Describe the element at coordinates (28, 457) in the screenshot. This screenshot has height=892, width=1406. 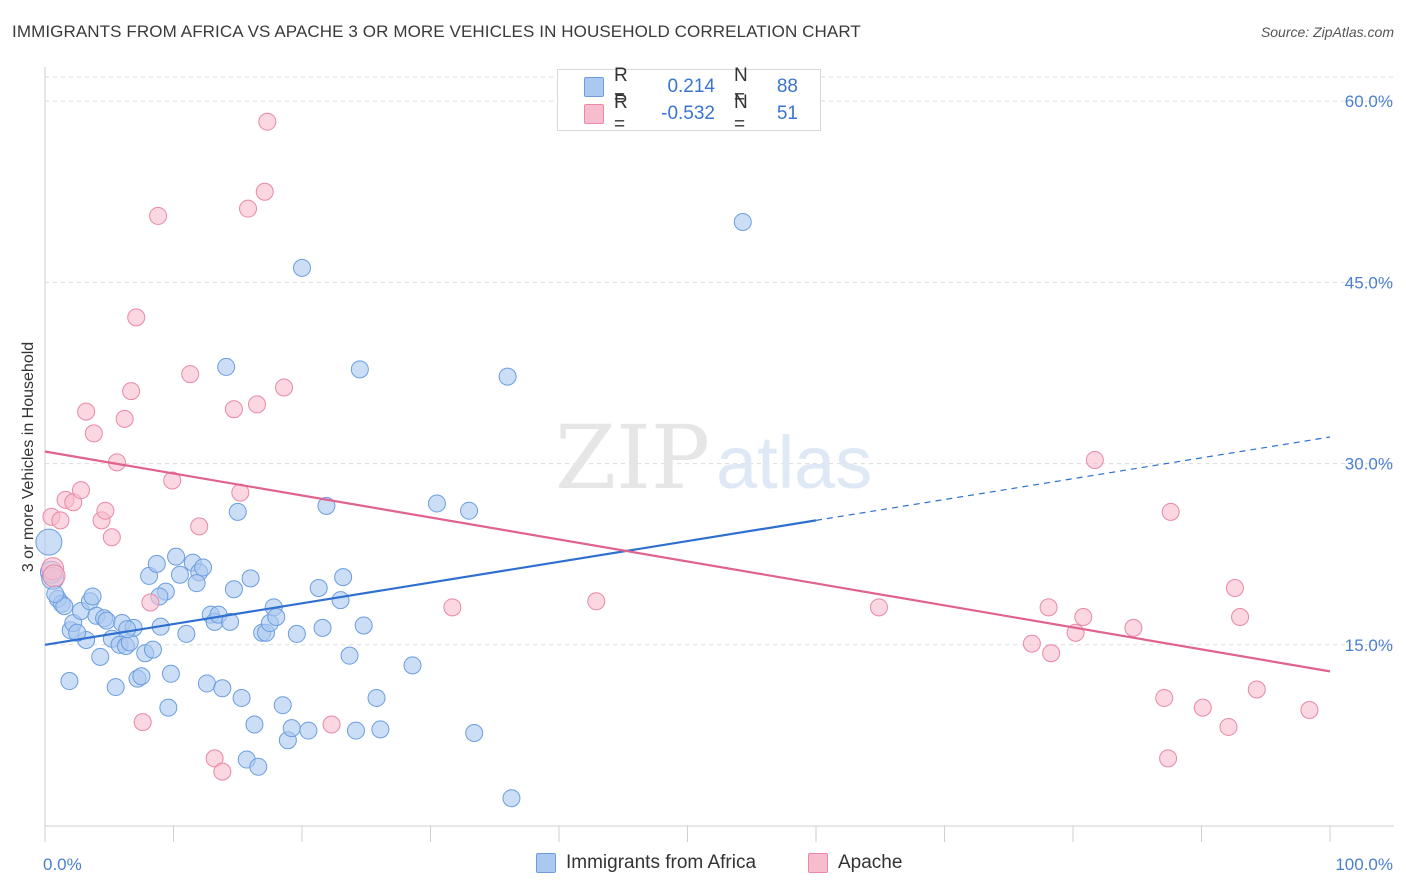
I see `y-axis-label: 3 or more Vehicles in Household` at that location.